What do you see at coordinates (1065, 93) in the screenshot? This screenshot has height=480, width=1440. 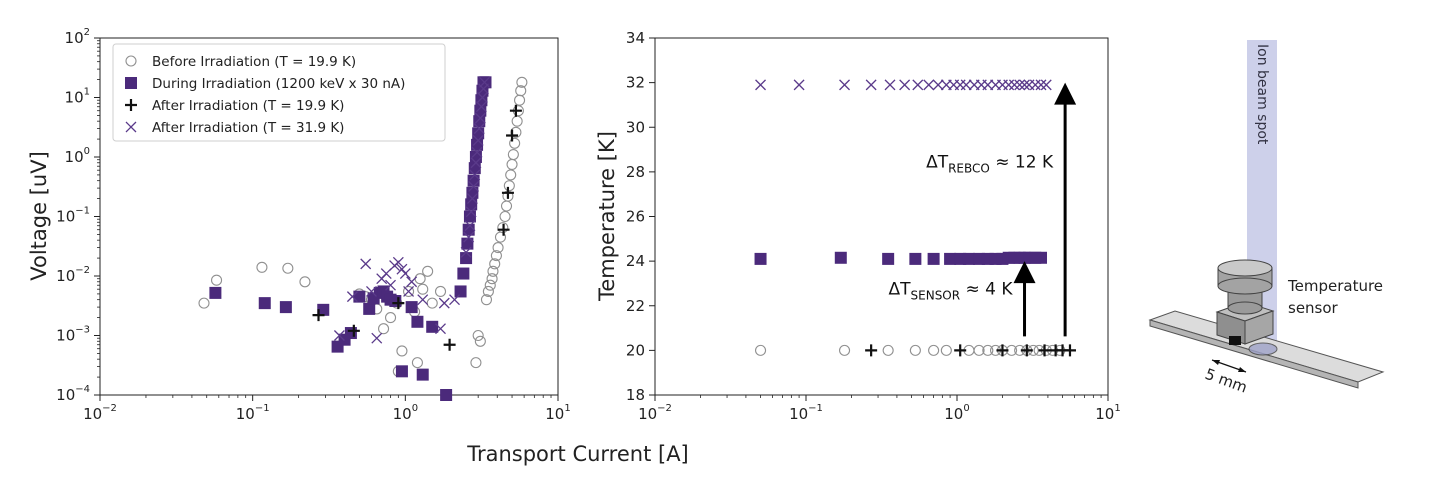 I see `dt-rebco-arrow-head` at bounding box center [1065, 93].